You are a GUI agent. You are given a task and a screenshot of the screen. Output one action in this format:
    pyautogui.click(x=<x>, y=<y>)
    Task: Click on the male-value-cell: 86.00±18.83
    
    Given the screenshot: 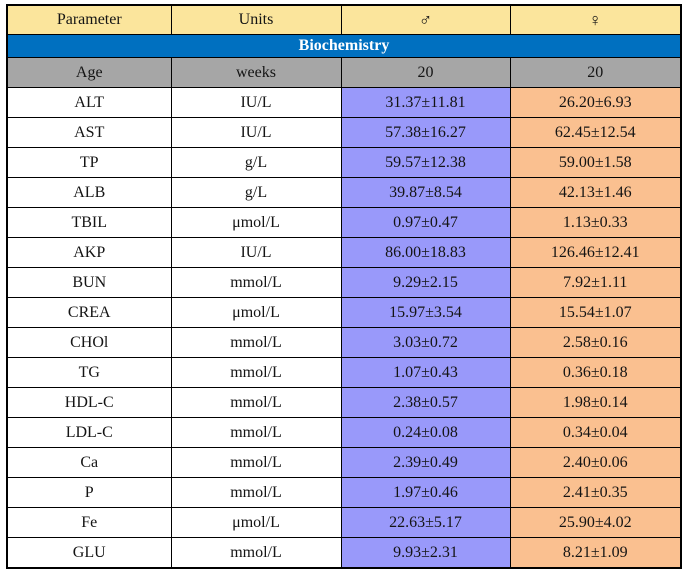 What is the action you would take?
    pyautogui.click(x=425, y=252)
    